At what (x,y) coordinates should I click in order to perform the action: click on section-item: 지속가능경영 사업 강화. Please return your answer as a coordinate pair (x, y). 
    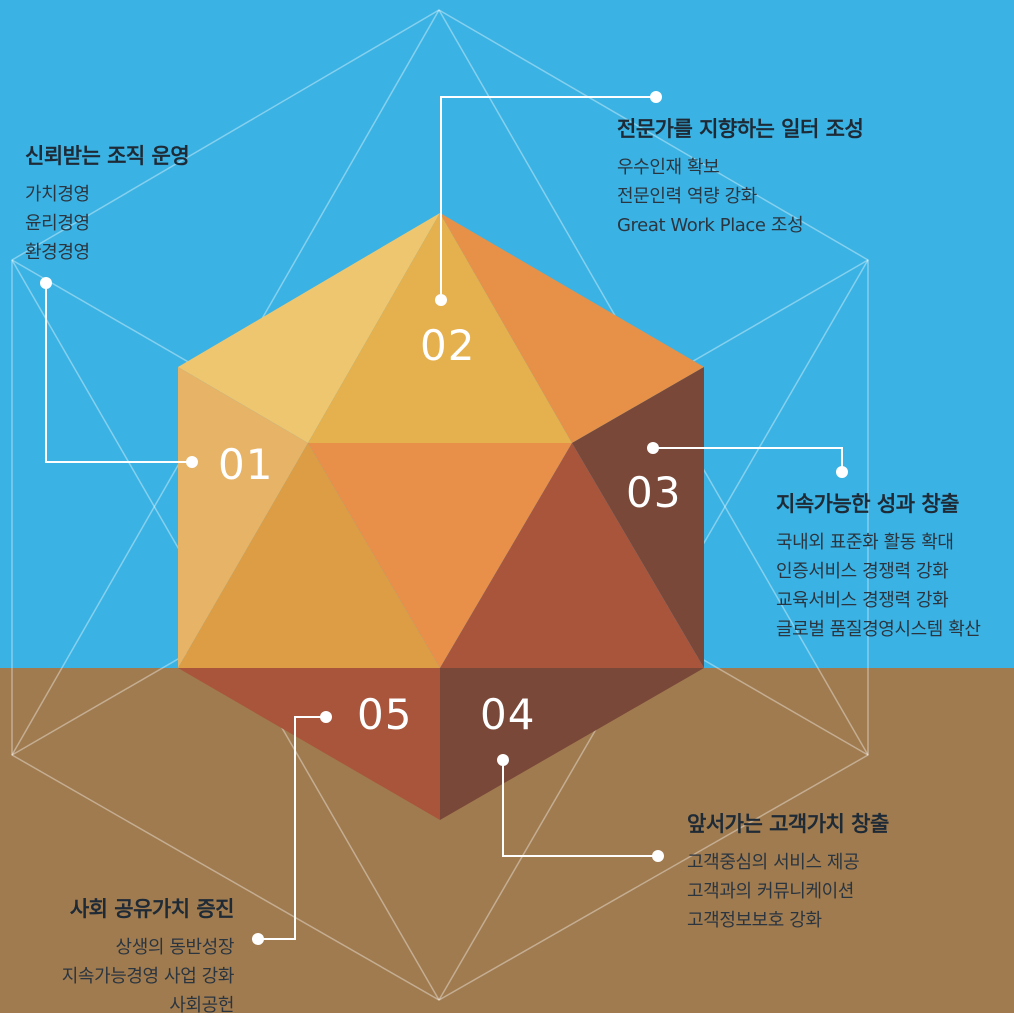
    Looking at the image, I should click on (148, 976).